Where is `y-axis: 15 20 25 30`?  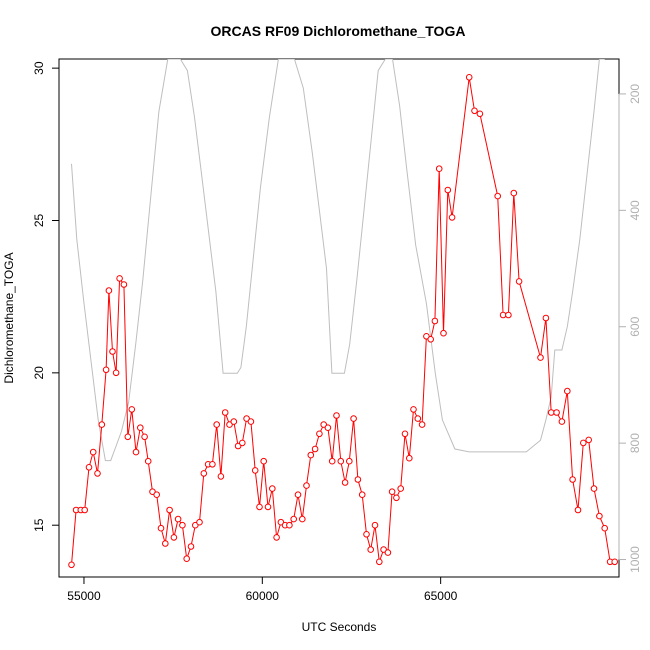
y-axis: 15 20 25 30 is located at coordinates (46, 296).